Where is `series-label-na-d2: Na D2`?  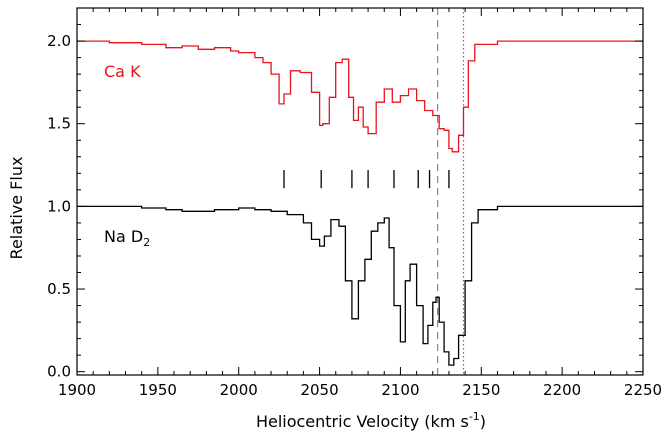
series-label-na-d2: Na D2 is located at coordinates (127, 238).